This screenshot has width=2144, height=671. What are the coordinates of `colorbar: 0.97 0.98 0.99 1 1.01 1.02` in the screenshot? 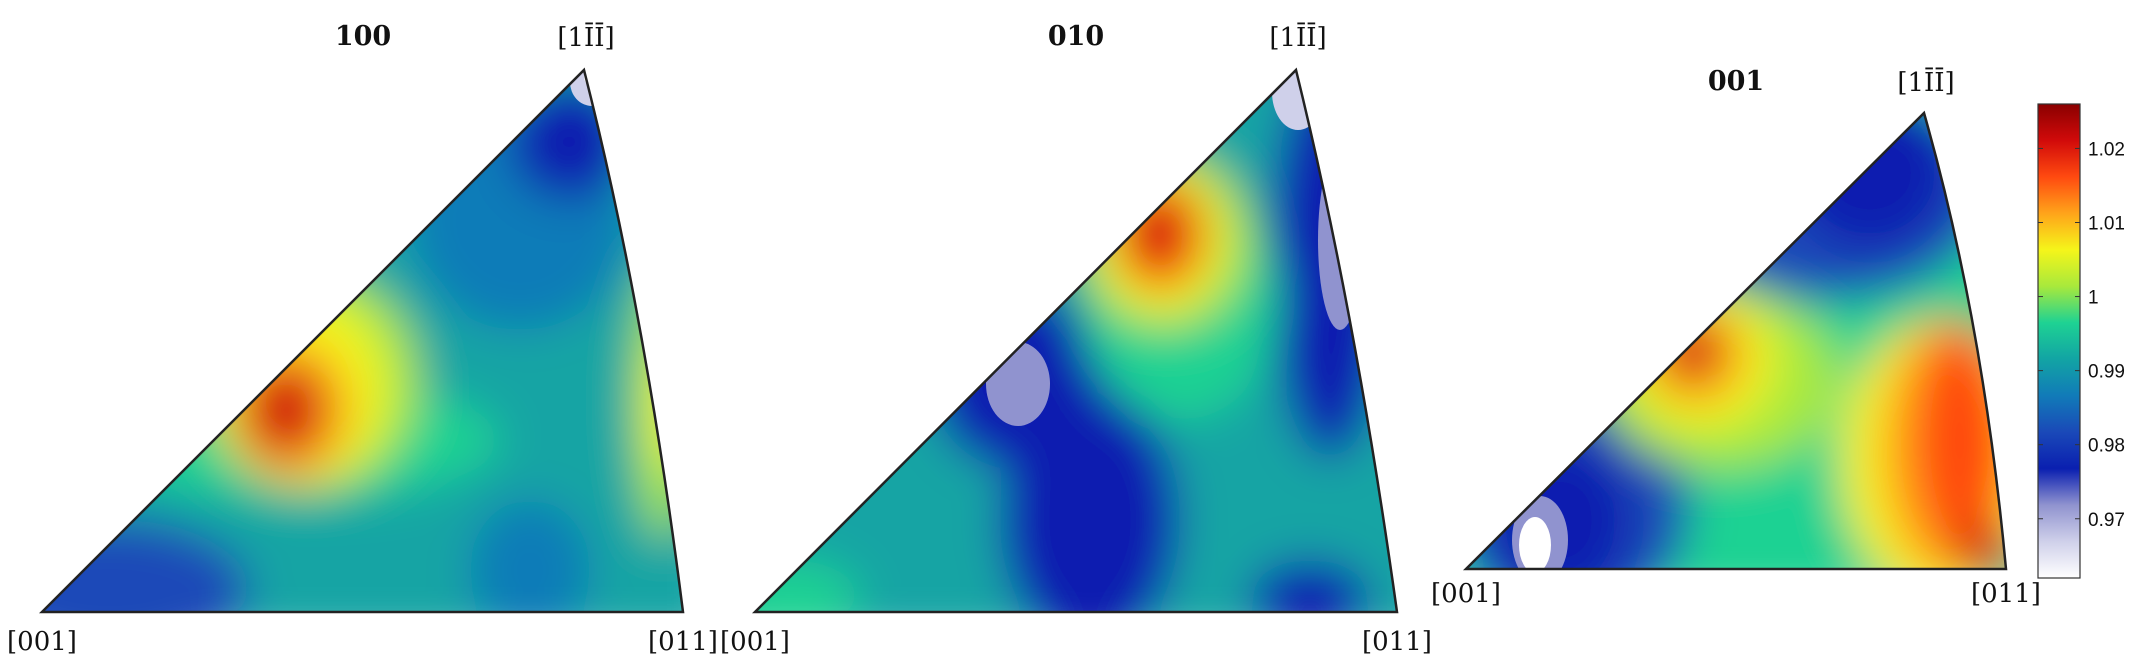 It's located at (2081, 341).